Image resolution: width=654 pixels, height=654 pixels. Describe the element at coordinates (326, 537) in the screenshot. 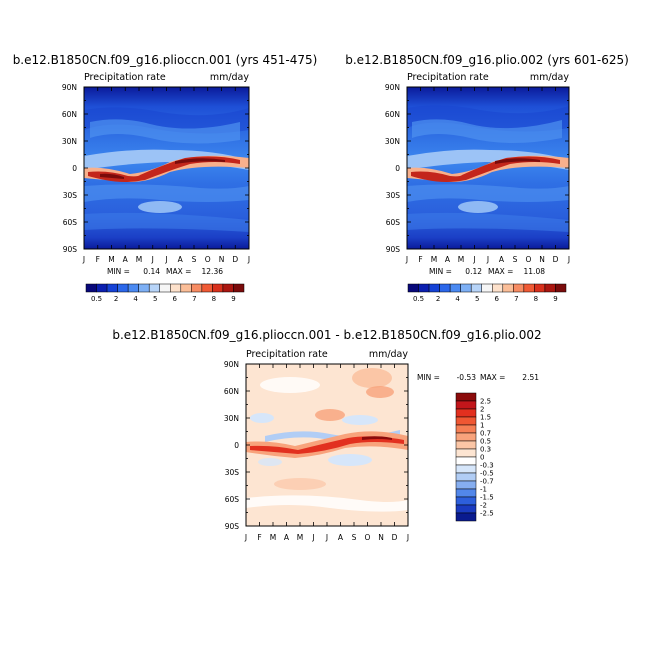

I see `panel-3-xtick-labels: J F M A M J J A S O N D J` at that location.